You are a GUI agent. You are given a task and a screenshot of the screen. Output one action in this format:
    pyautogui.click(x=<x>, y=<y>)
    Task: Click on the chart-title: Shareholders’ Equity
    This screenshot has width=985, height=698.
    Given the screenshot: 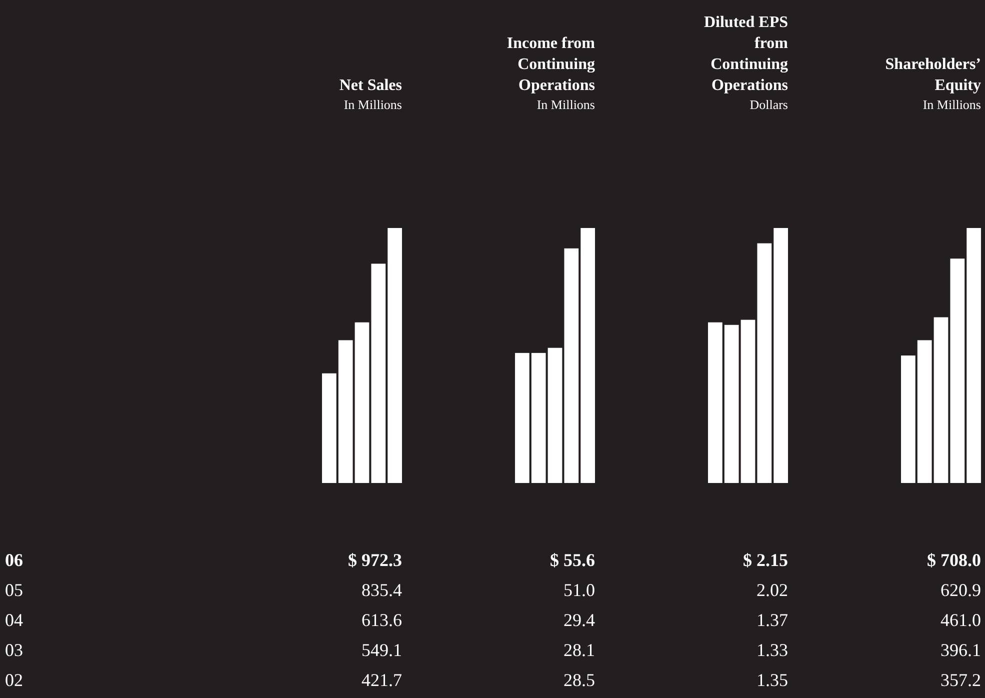 What is the action you would take?
    pyautogui.click(x=933, y=75)
    